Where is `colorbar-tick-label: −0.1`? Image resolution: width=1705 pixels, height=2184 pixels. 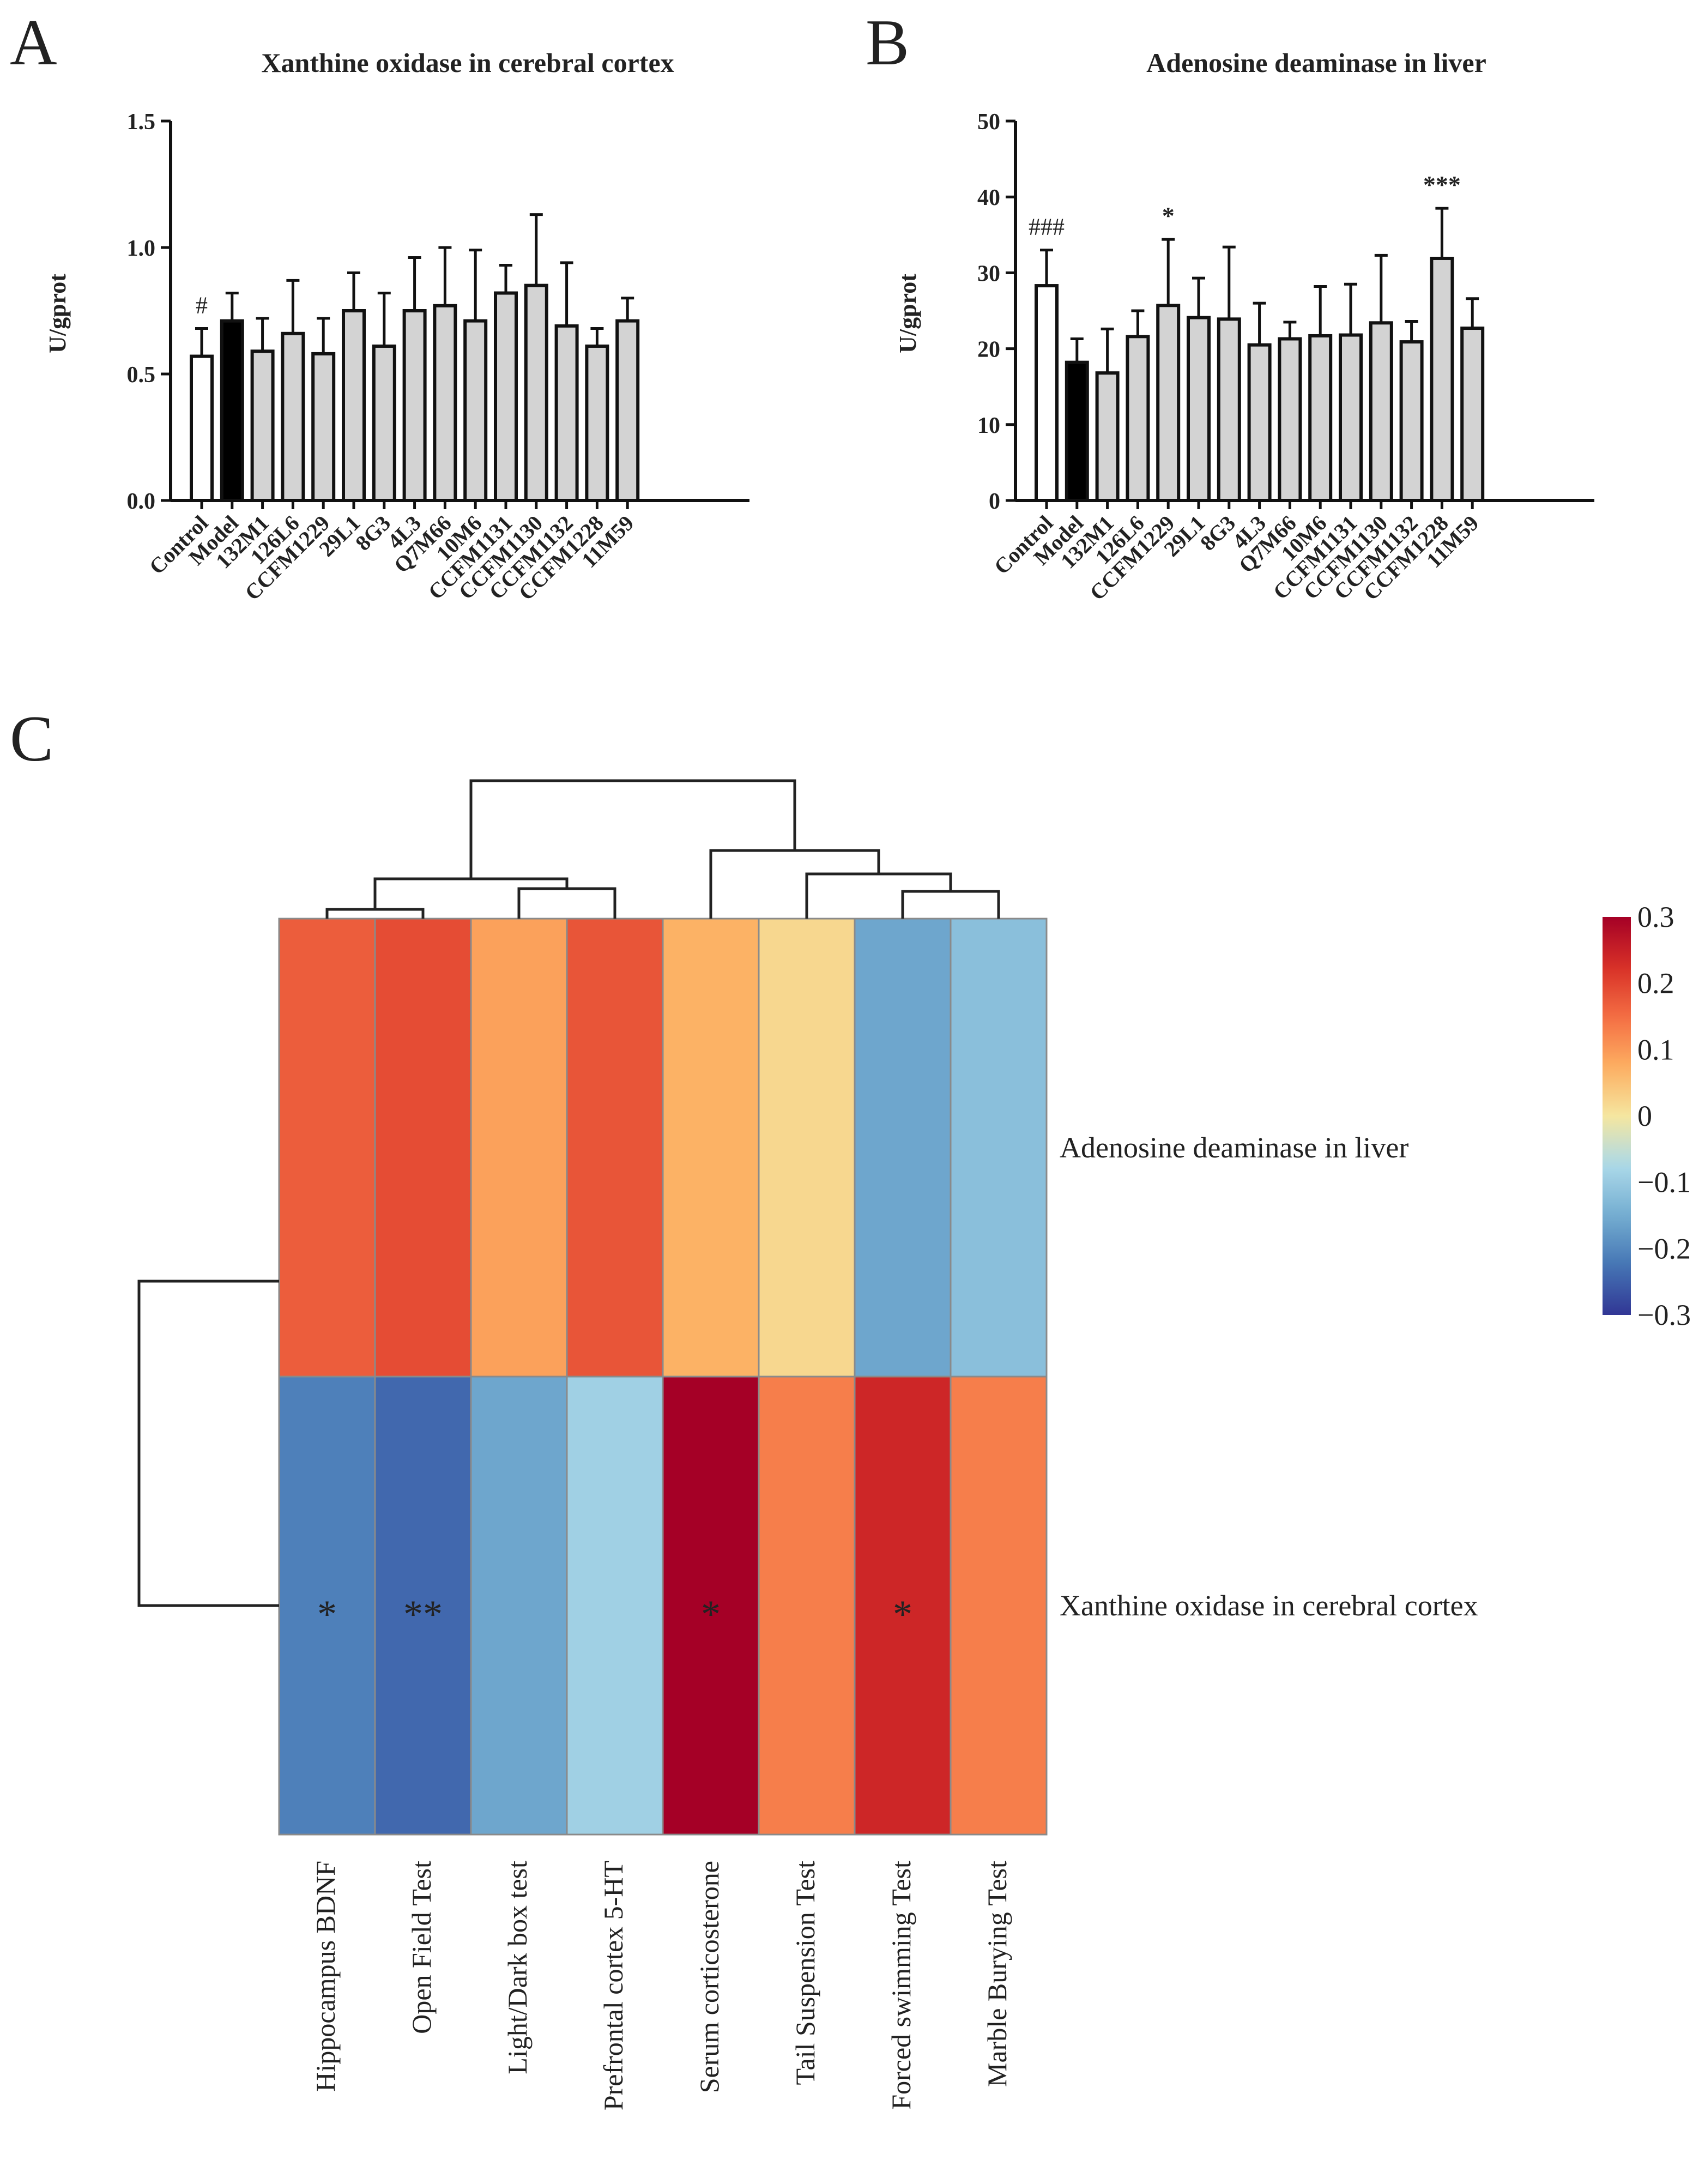 colorbar-tick-label: −0.1 is located at coordinates (1664, 1183).